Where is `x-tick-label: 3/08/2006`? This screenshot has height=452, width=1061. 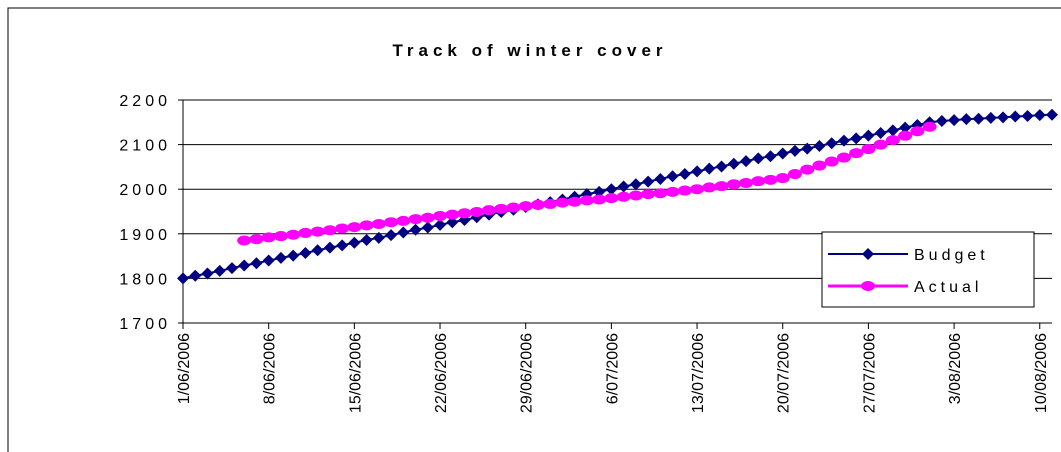 x-tick-label: 3/08/2006 is located at coordinates (955, 368).